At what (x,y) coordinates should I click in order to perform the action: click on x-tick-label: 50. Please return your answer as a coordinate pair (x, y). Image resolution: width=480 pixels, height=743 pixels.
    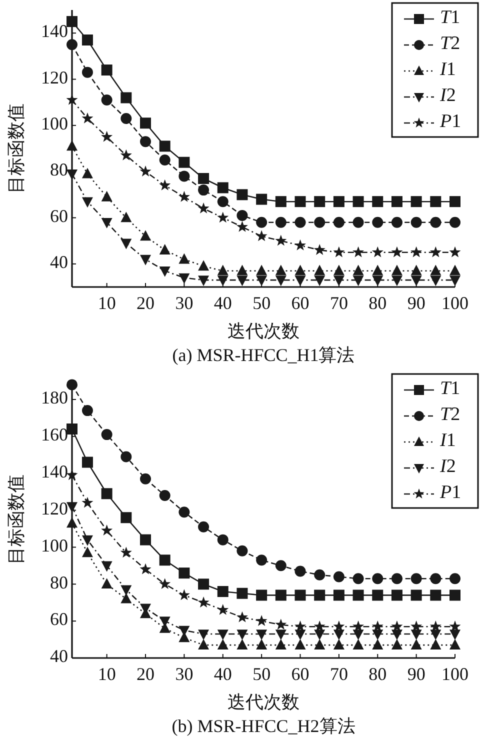
    Looking at the image, I should click on (261, 674).